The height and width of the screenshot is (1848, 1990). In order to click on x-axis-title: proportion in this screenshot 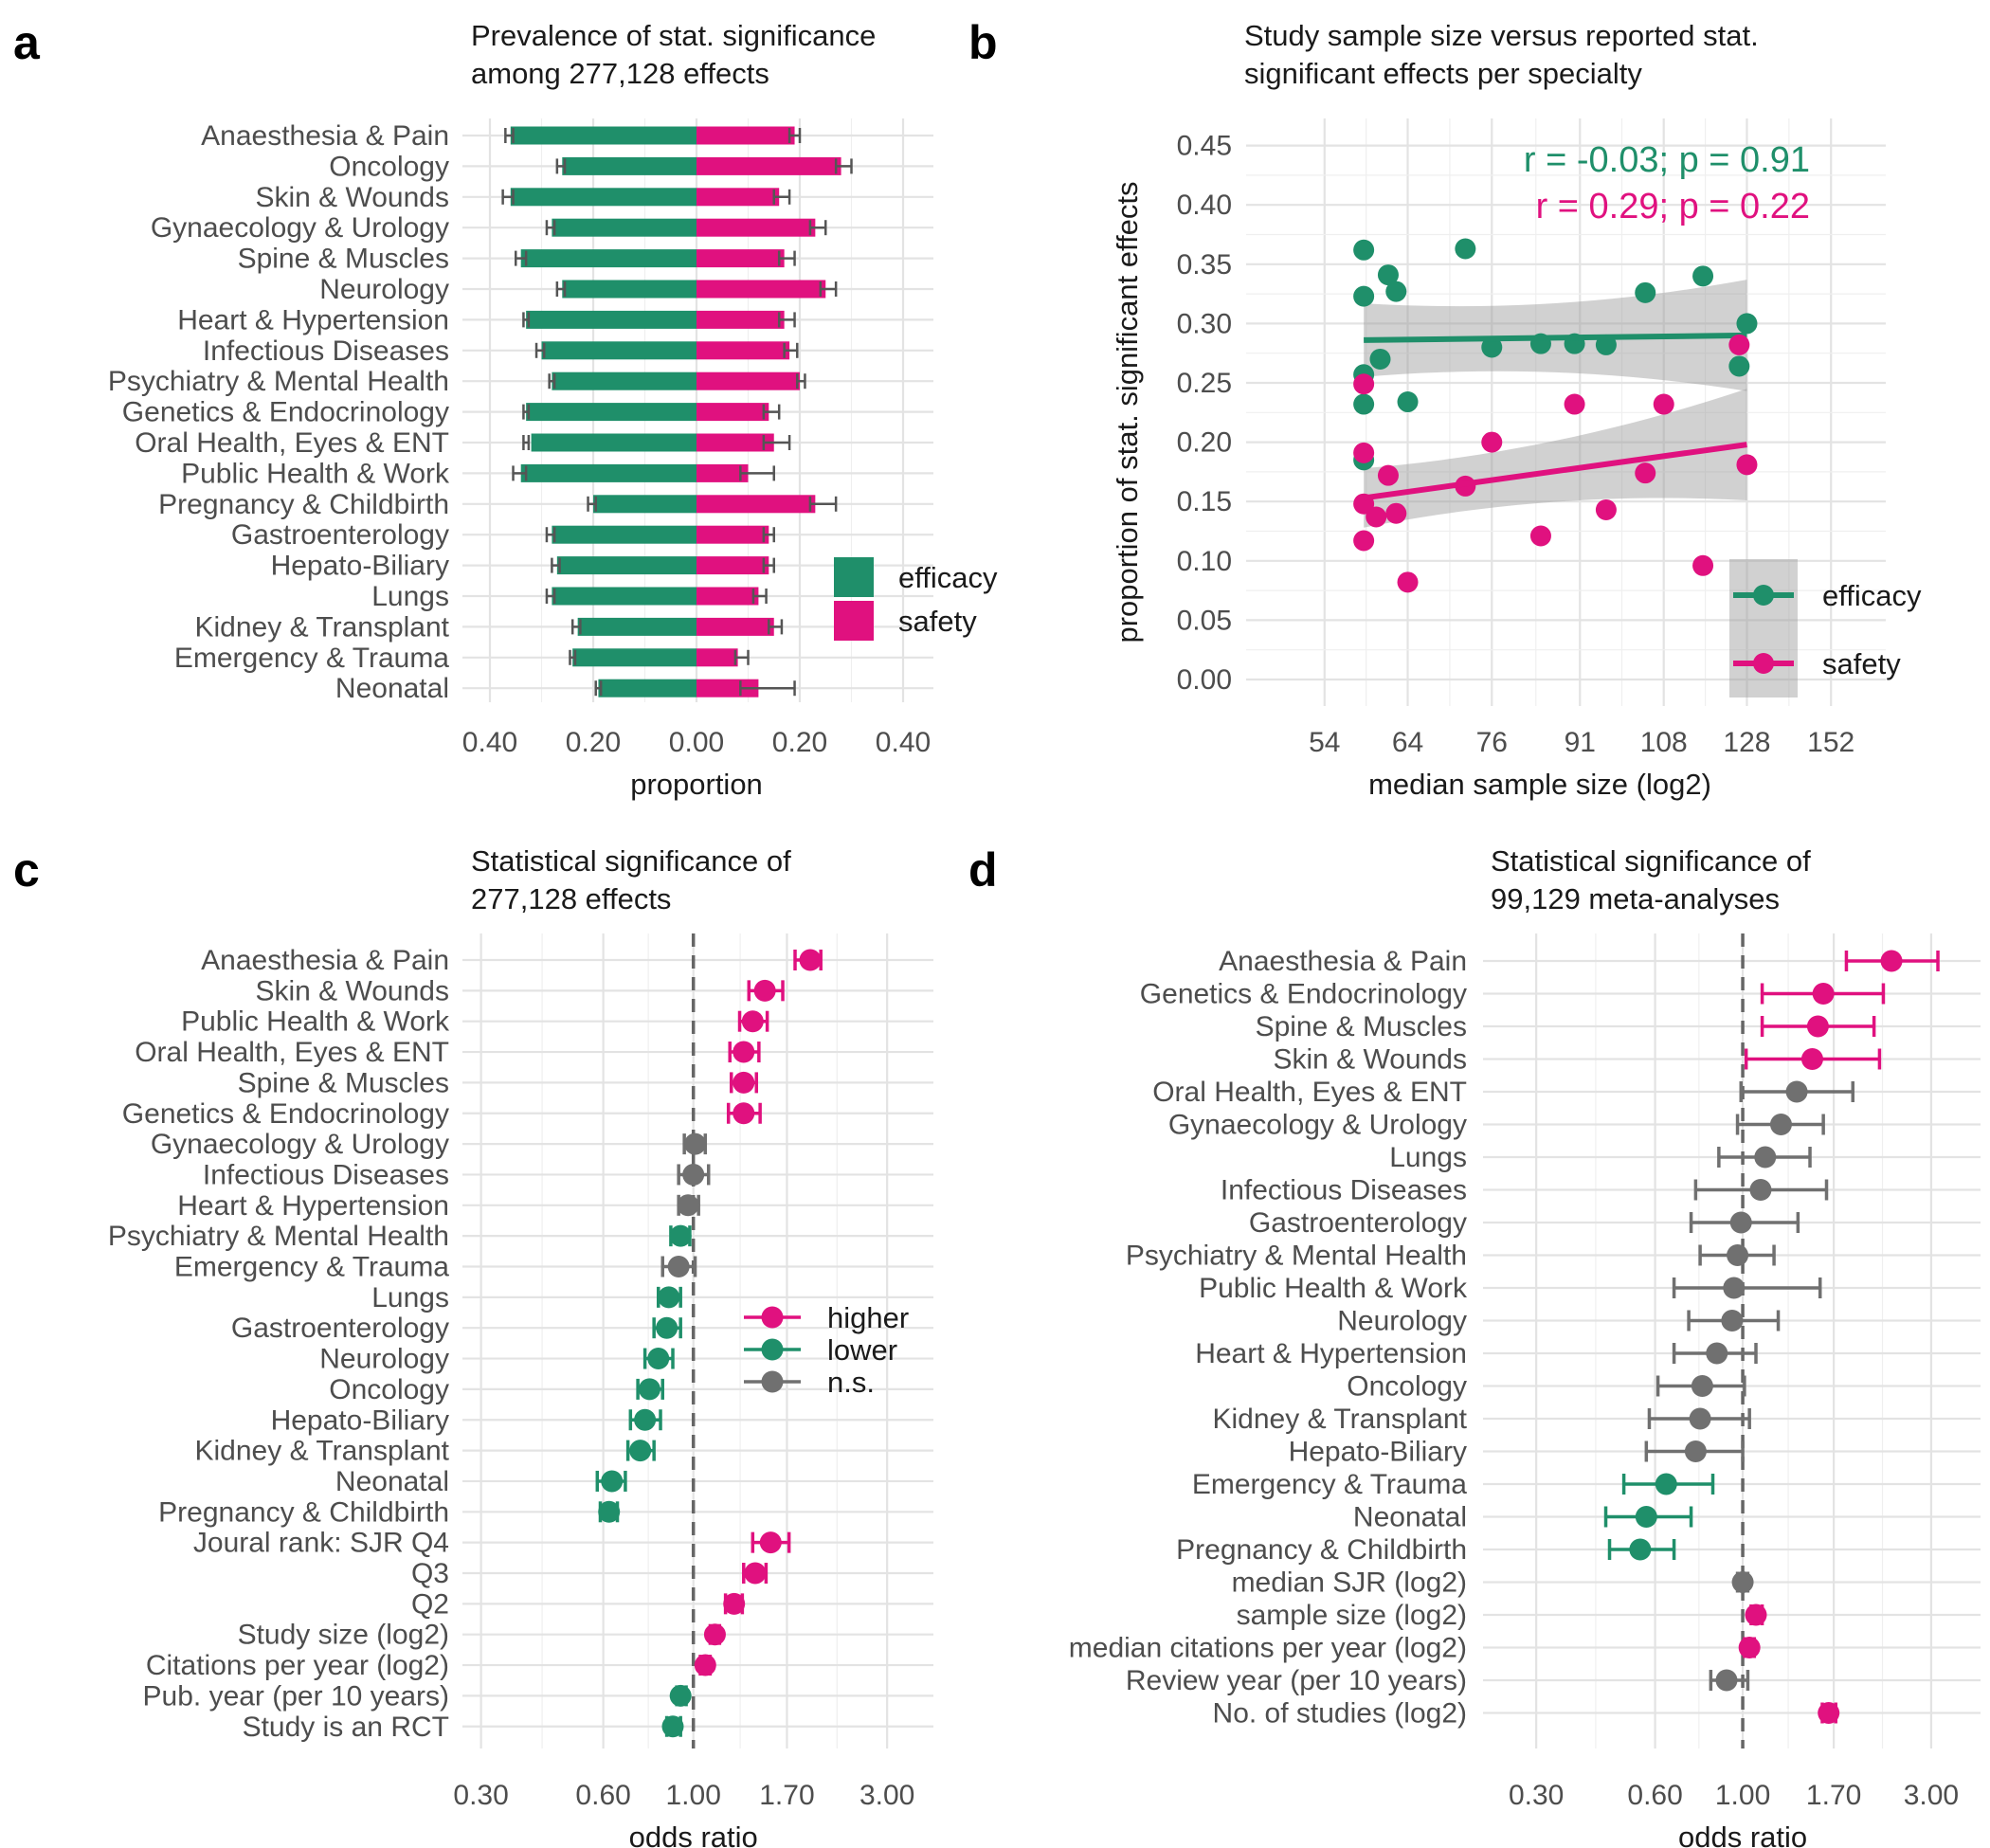, I will do `click(696, 785)`.